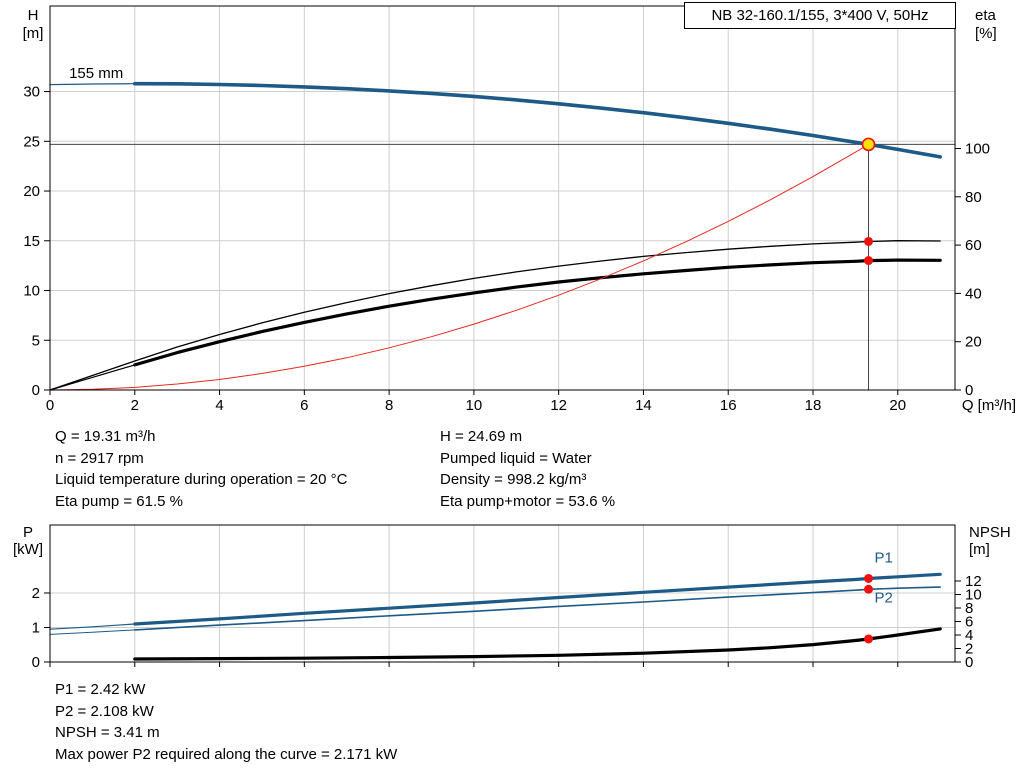 Image resolution: width=1024 pixels, height=781 pixels. Describe the element at coordinates (107, 732) in the screenshot. I see `npsh-readout: NPSH = 3.41 m` at that location.